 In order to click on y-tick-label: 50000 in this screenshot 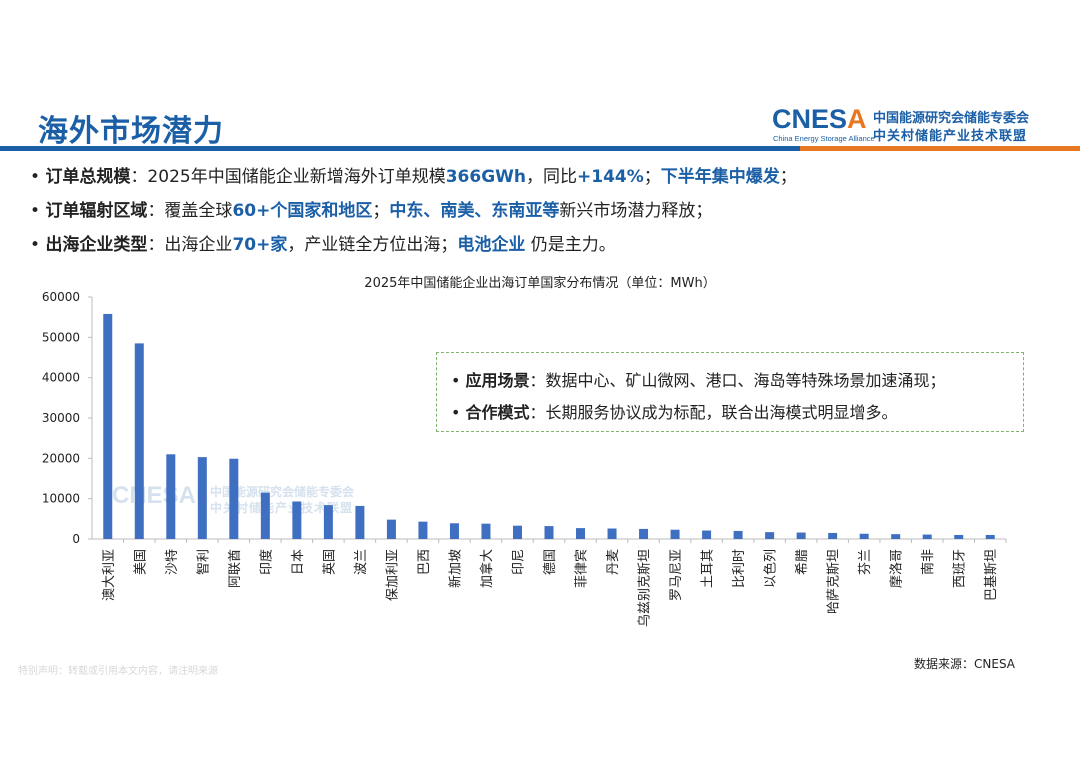, I will do `click(61, 337)`.